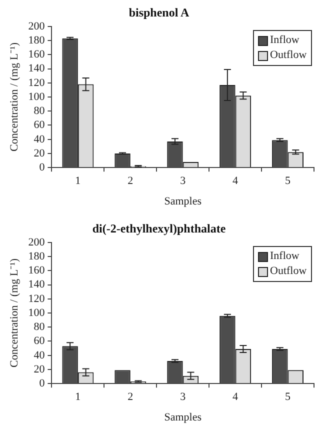 The height and width of the screenshot is (433, 322). What do you see at coordinates (159, 228) in the screenshot?
I see `chart-title: di(-2-ethylhexyl)phthalate` at bounding box center [159, 228].